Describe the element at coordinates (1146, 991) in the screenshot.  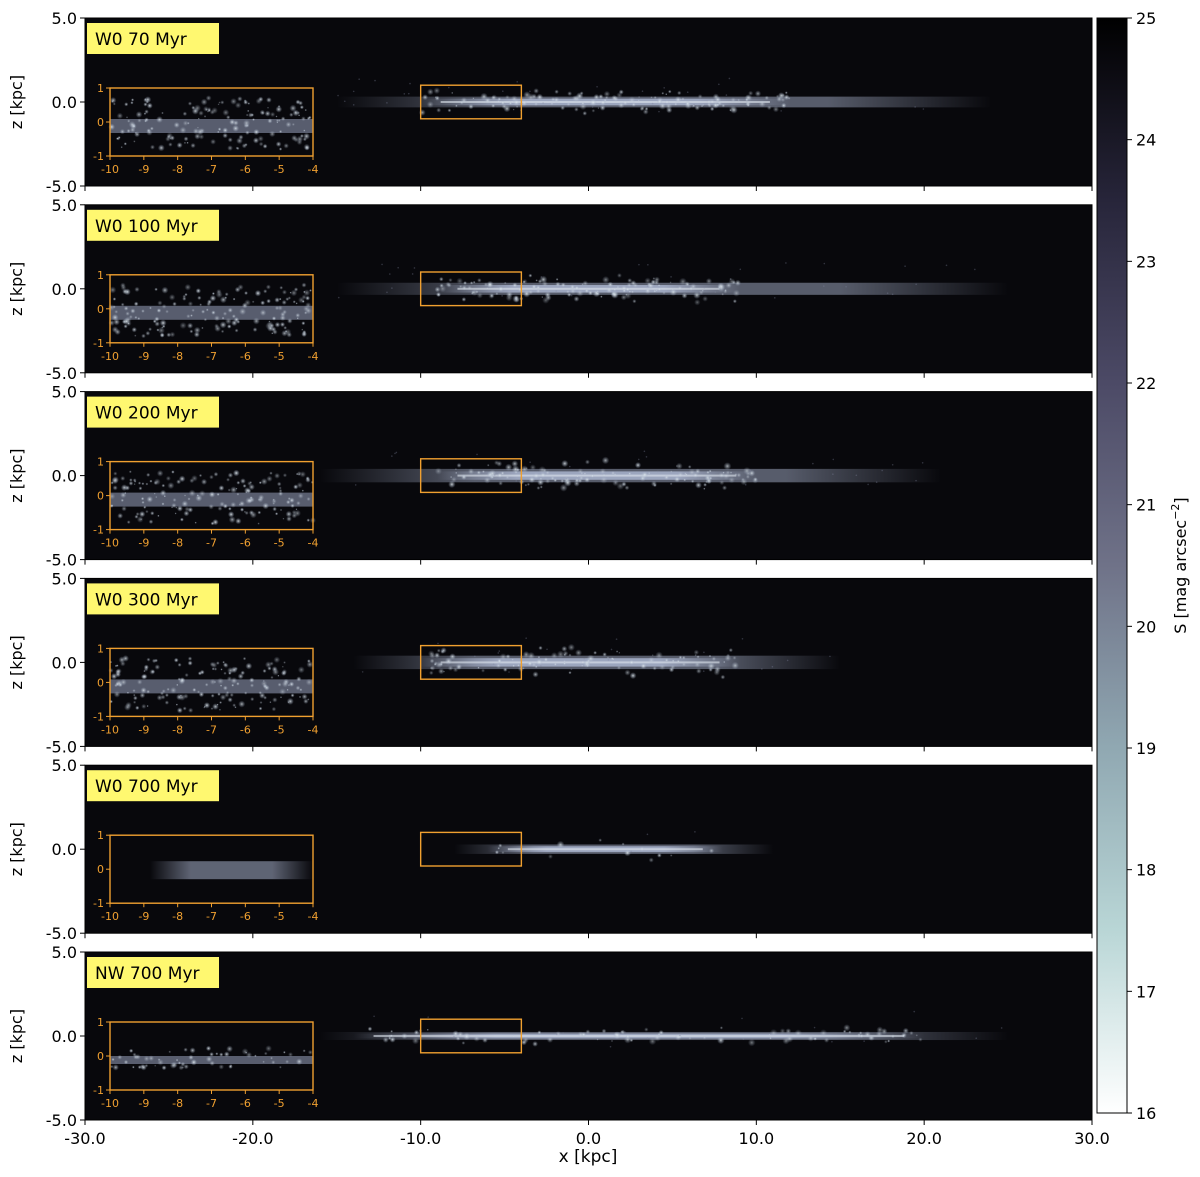
I see `colorbar-tick-label: 17` at that location.